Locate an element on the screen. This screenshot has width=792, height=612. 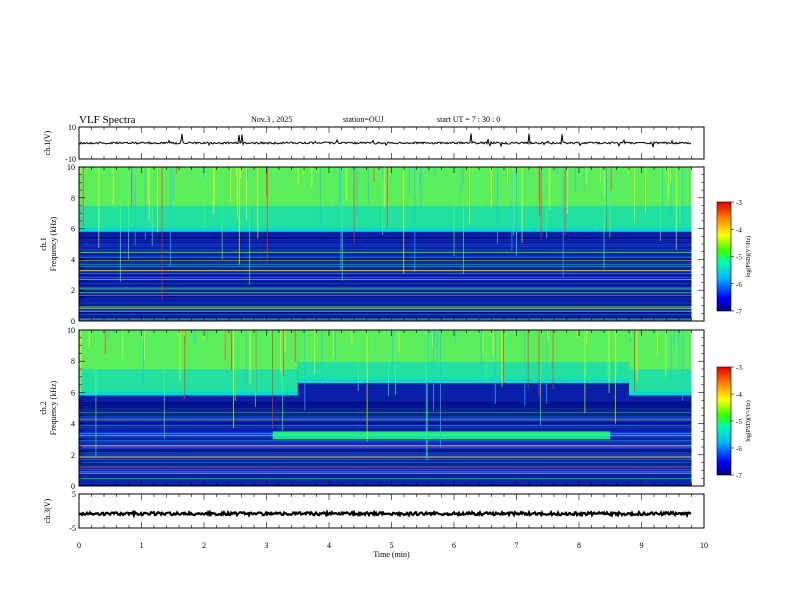
ch3-waveform-ytick-label: 5 is located at coordinates (74, 494).